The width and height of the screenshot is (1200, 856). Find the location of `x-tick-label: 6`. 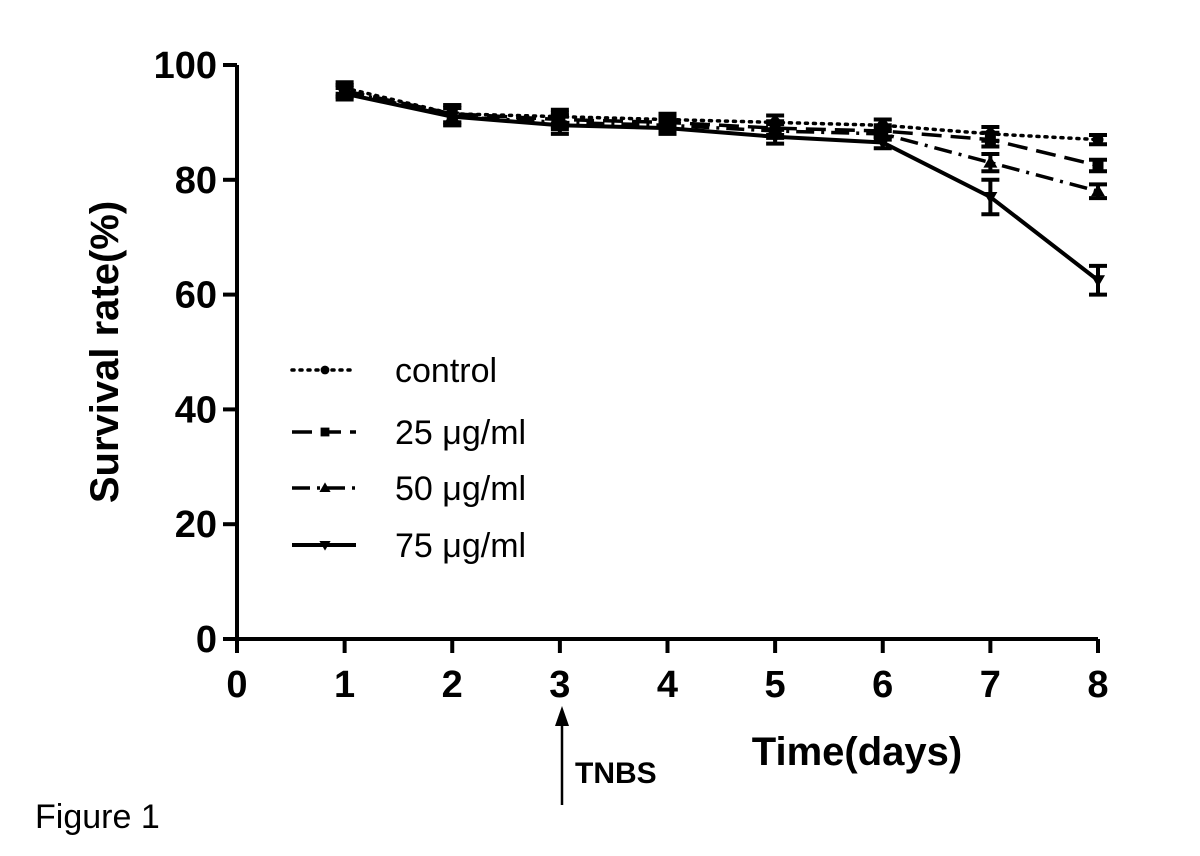

x-tick-label: 6 is located at coordinates (882, 685).